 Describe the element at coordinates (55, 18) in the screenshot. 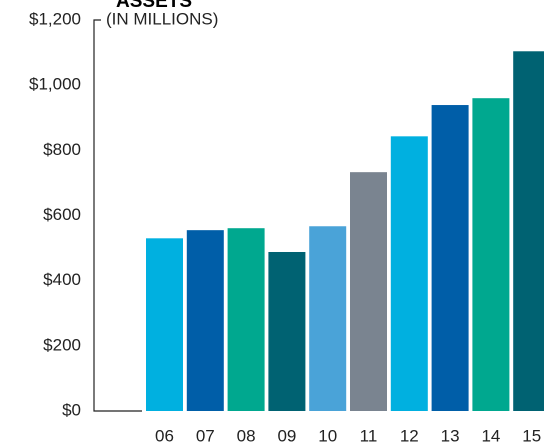

I see `y-tick-label: $1,200` at that location.